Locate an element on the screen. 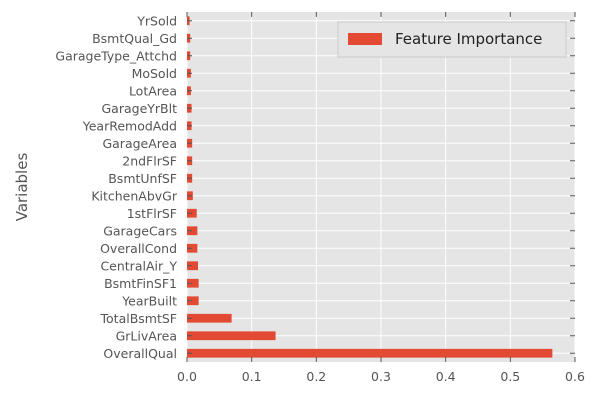 This screenshot has height=400, width=600. x-tick-label: 0.1 is located at coordinates (252, 376).